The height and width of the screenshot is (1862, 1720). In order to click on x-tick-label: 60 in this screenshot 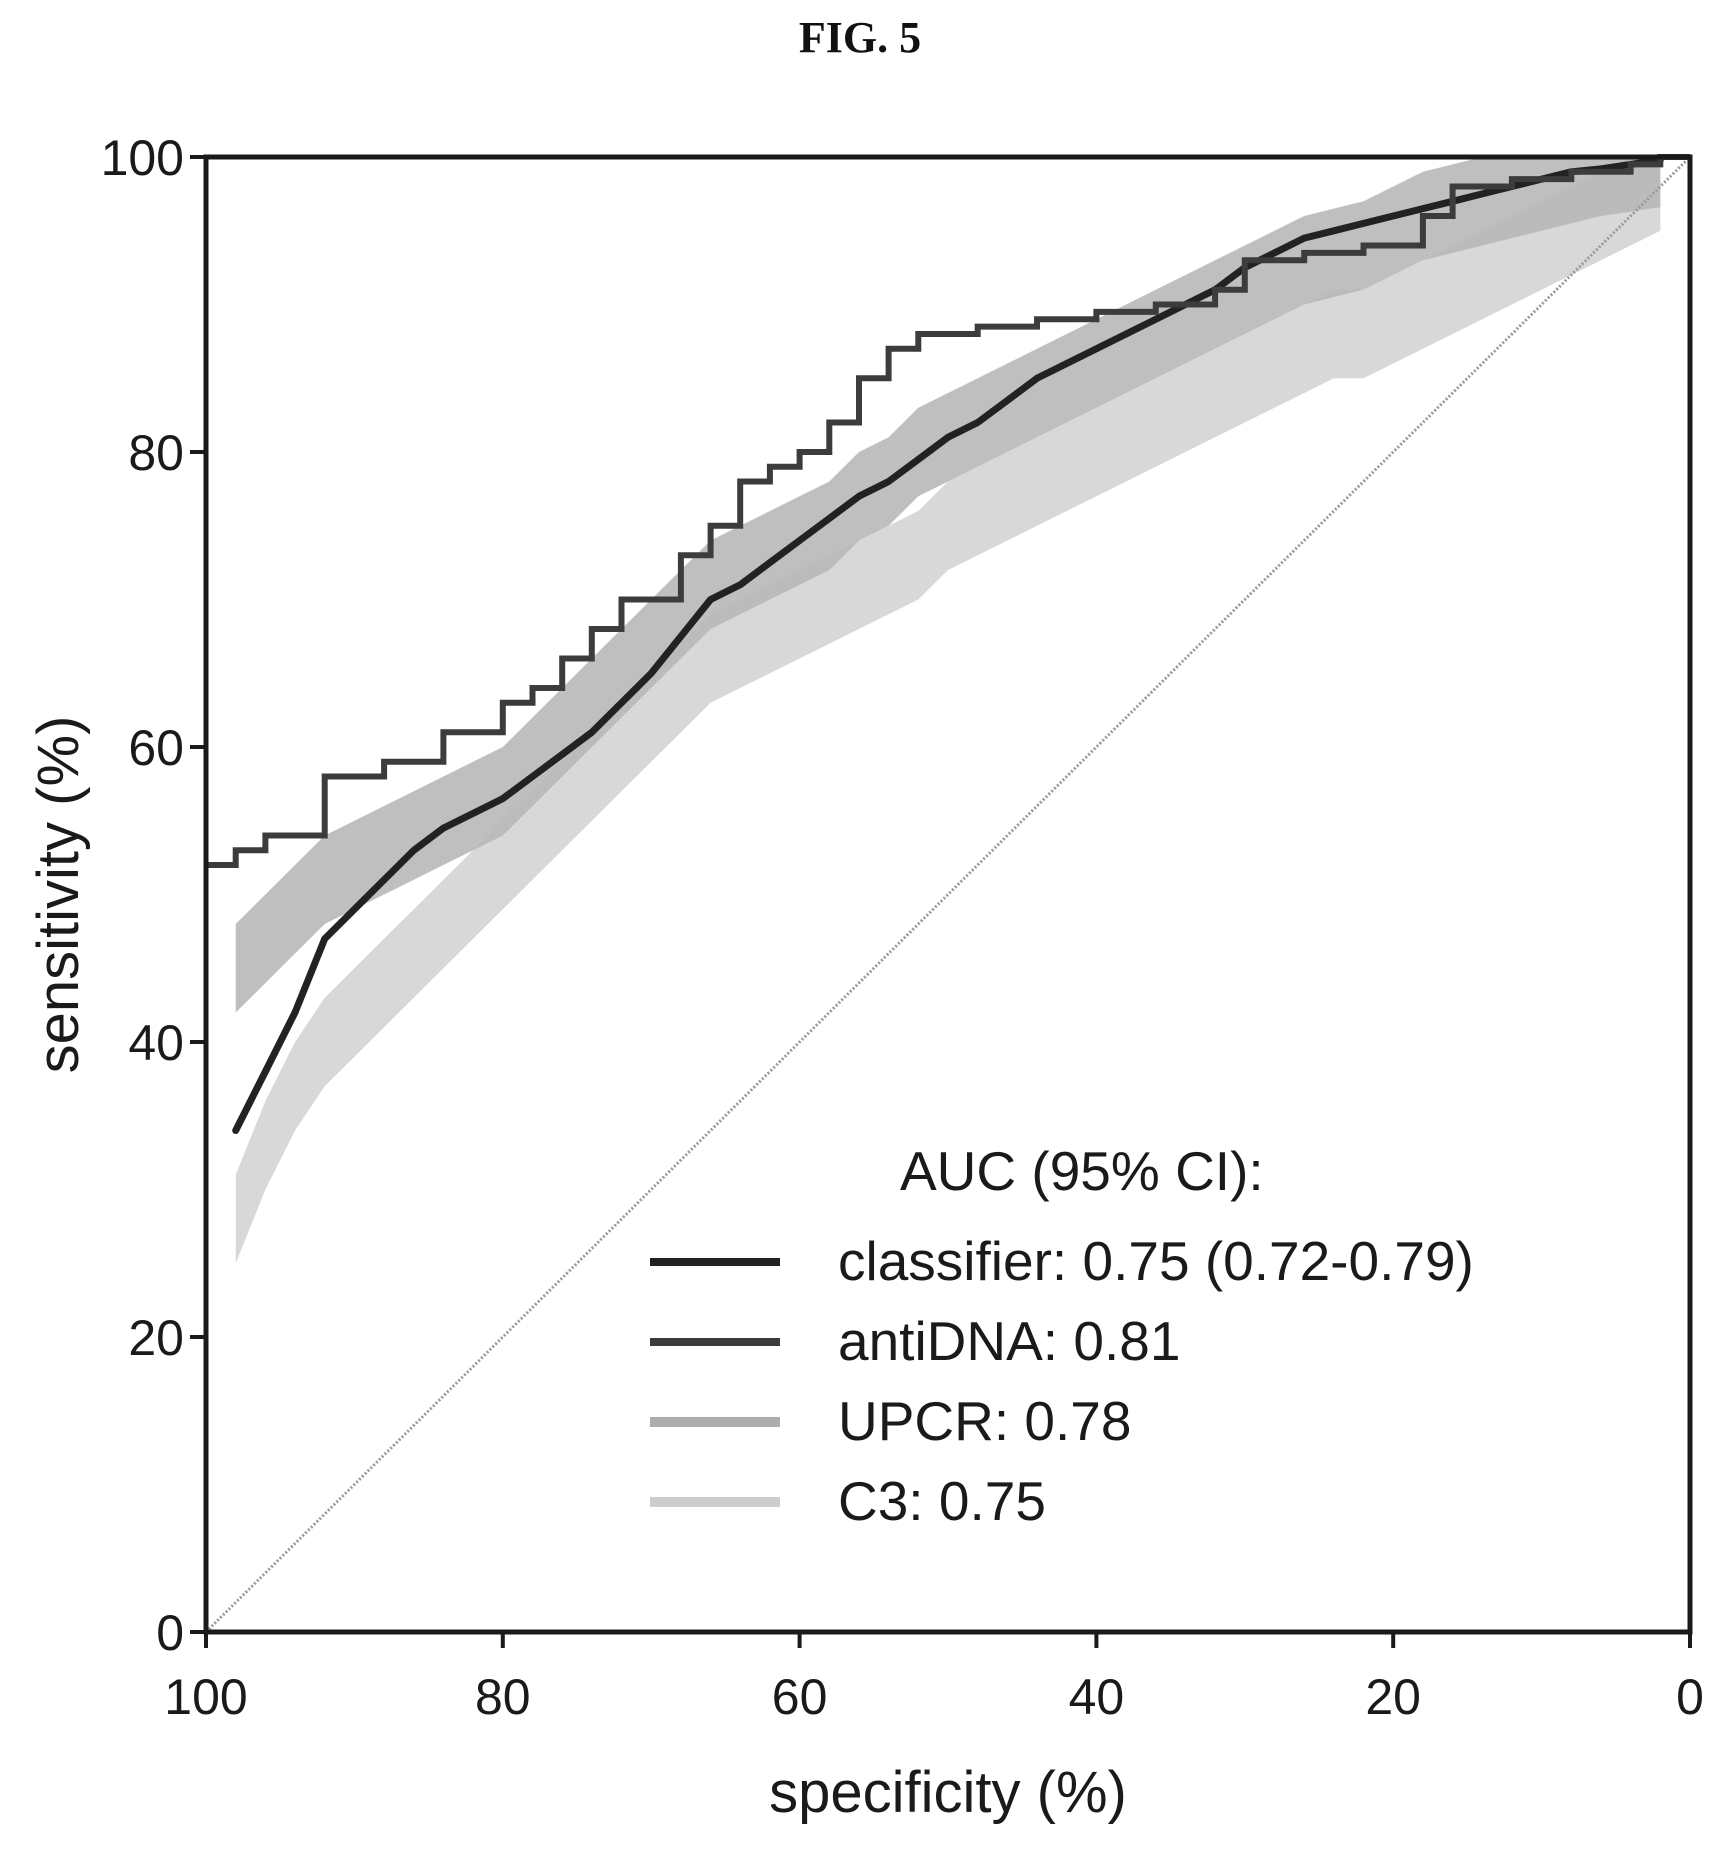, I will do `click(800, 1697)`.